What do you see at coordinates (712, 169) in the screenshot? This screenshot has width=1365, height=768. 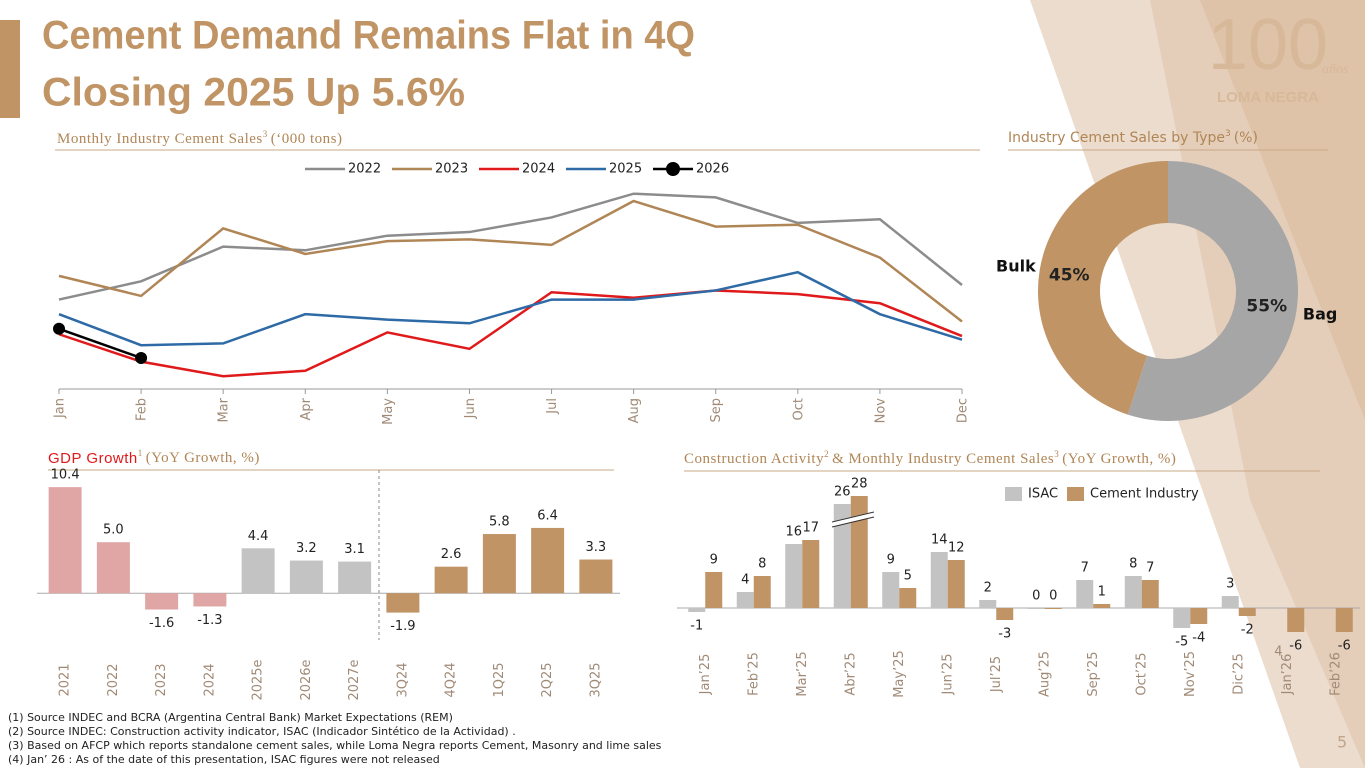 I see `legend-label: 2026` at bounding box center [712, 169].